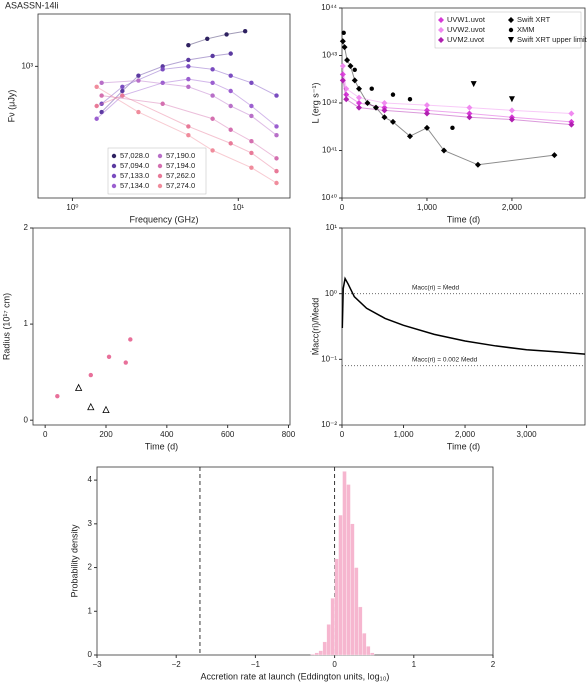  I want to click on y-axis-label: L (erg s⁻¹), so click(315, 103).